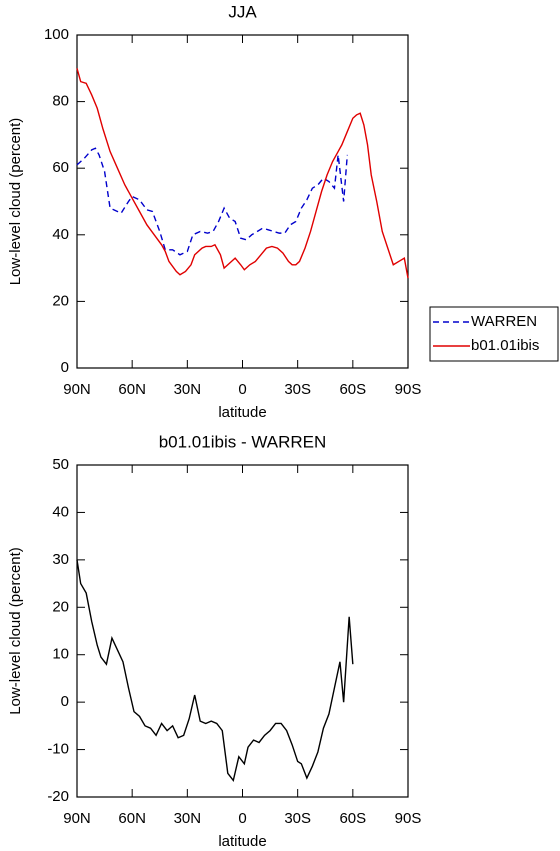 This screenshot has width=560, height=851. What do you see at coordinates (494, 334) in the screenshot?
I see `legend-box` at bounding box center [494, 334].